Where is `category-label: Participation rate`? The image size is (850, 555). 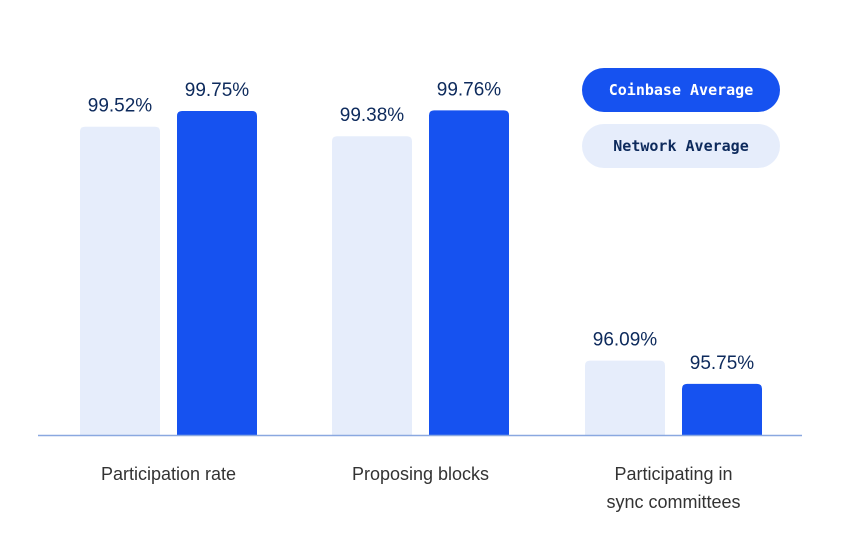 category-label: Participation rate is located at coordinates (168, 474).